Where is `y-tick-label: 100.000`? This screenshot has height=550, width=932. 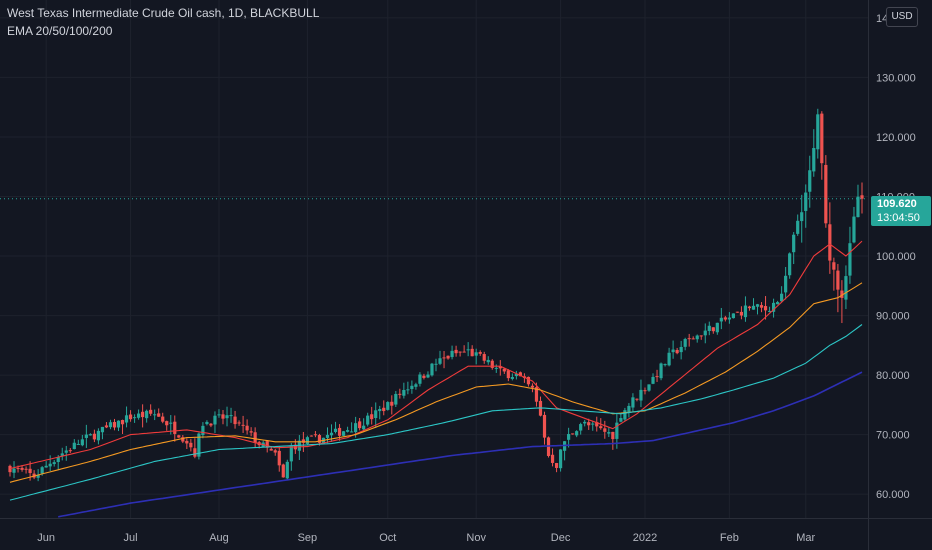
y-tick-label: 100.000 is located at coordinates (896, 257).